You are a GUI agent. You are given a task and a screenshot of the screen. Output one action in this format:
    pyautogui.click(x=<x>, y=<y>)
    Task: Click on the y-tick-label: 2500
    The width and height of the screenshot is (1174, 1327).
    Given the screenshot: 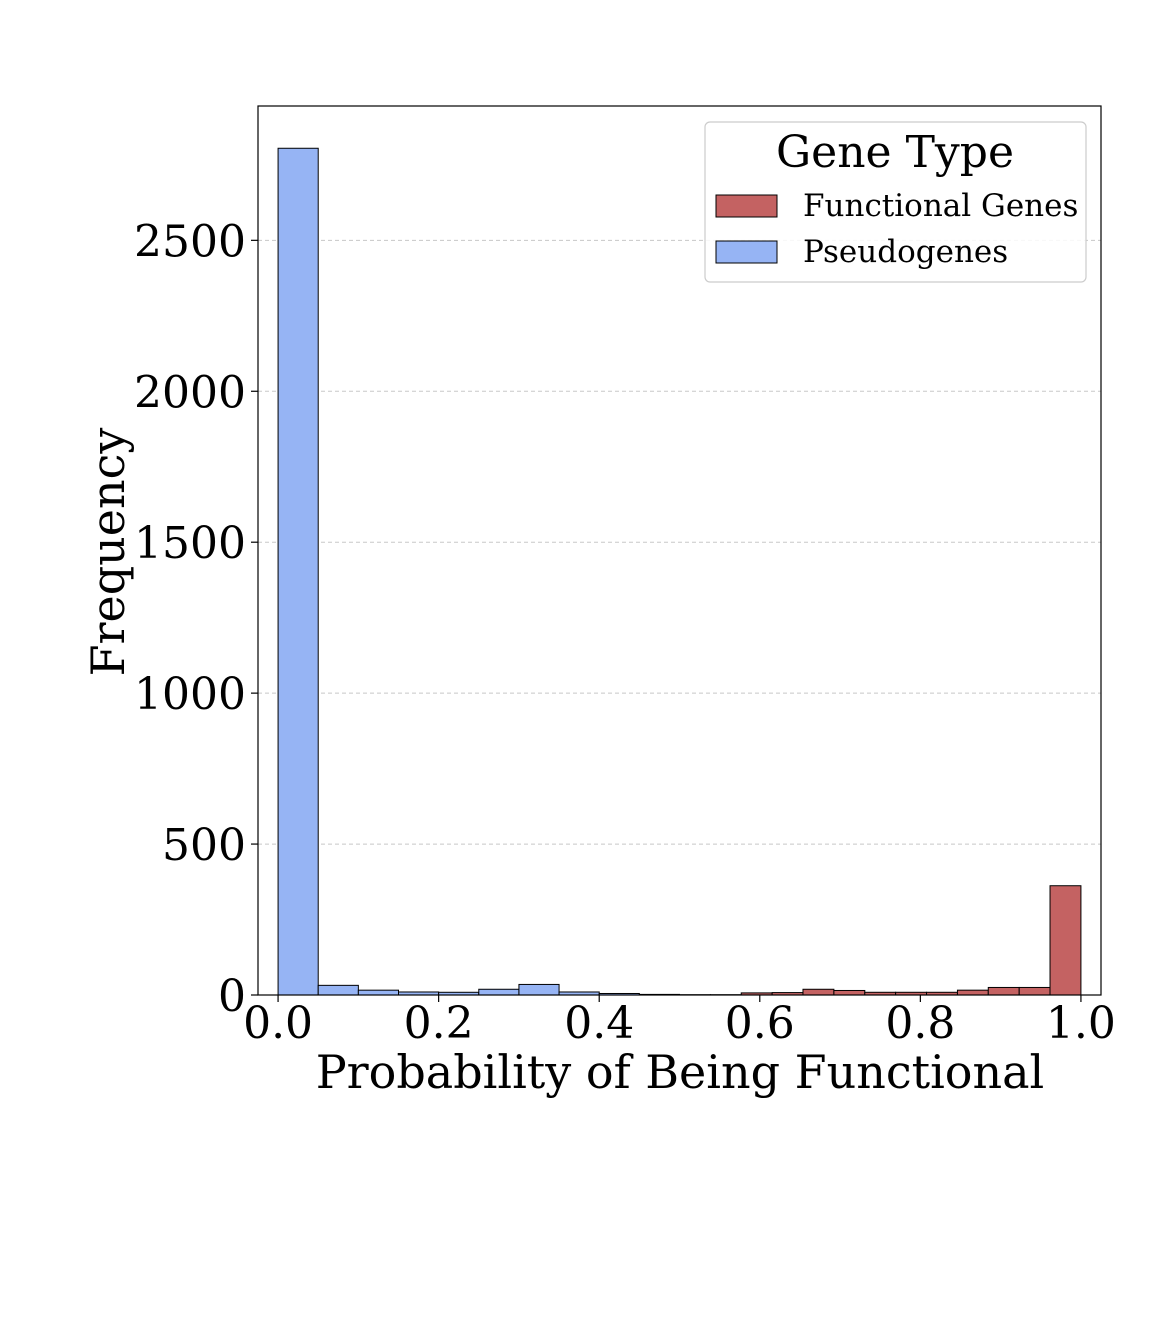 What is the action you would take?
    pyautogui.click(x=190, y=241)
    